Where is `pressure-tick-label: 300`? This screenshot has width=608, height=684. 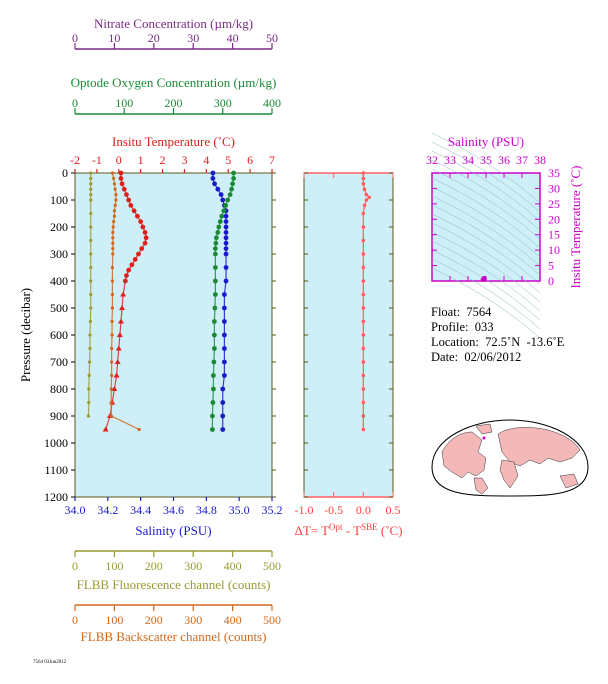
pressure-tick-label: 300 is located at coordinates (59, 254).